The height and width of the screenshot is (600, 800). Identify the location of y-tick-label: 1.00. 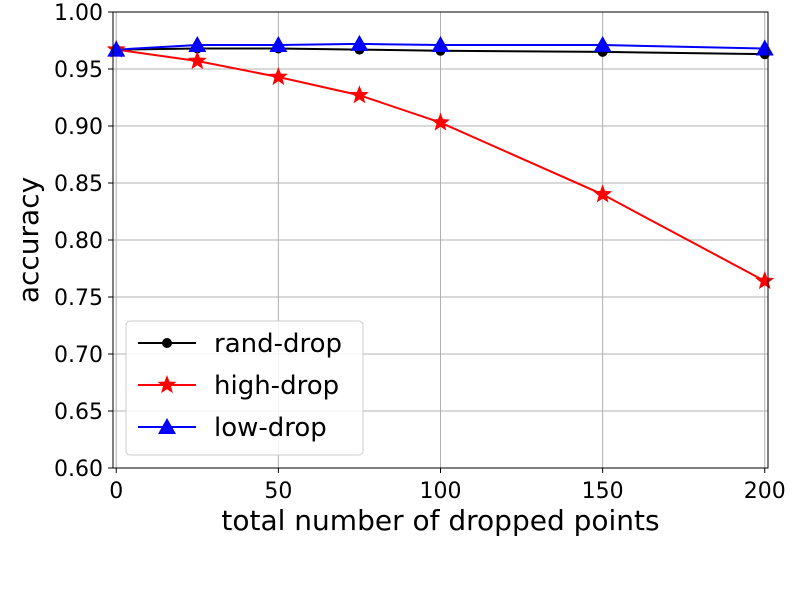
(78, 13).